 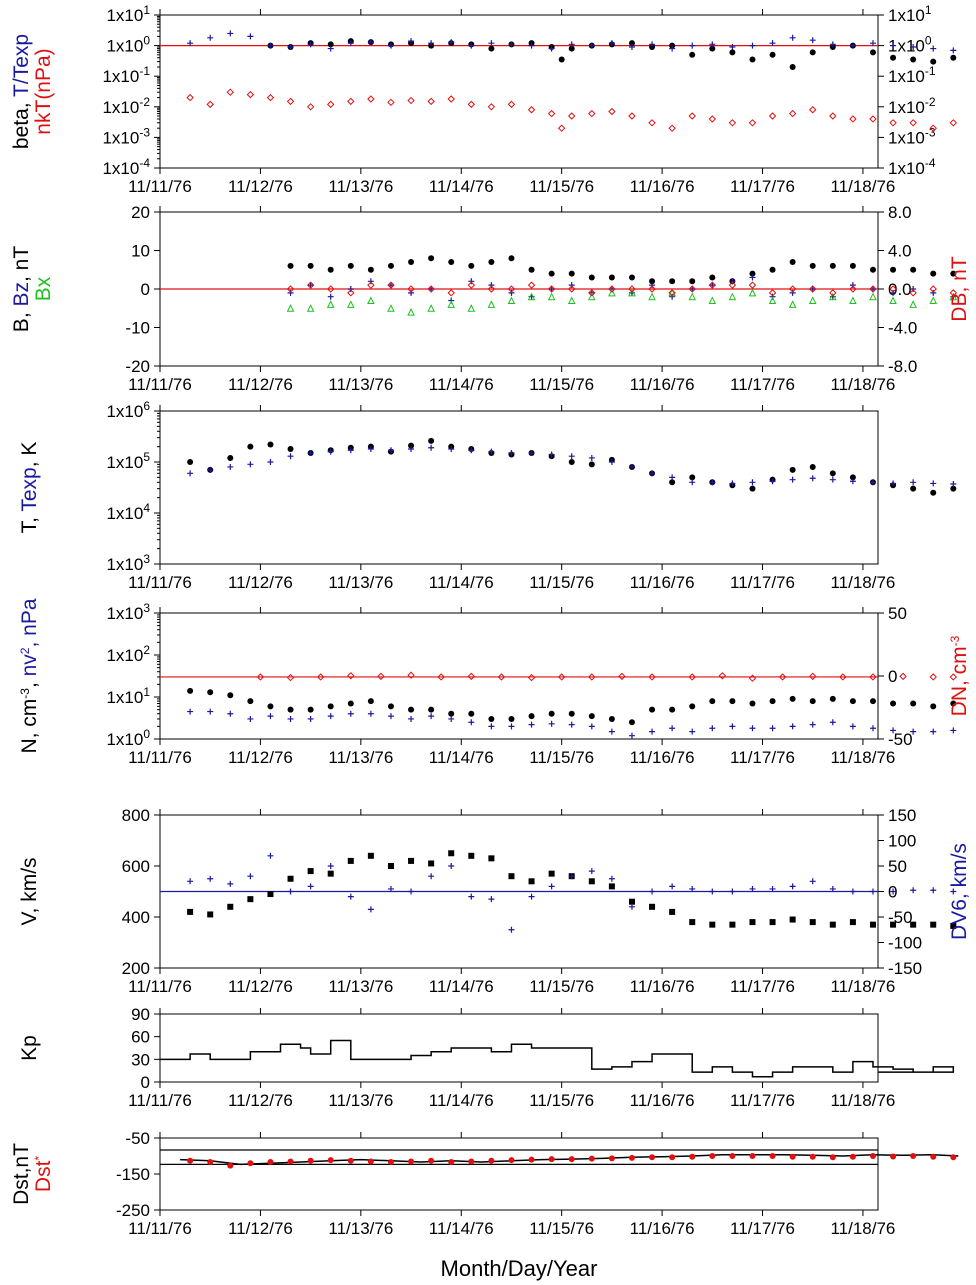 I want to click on dst-ytick-label-left: -250, so click(x=133, y=1210).